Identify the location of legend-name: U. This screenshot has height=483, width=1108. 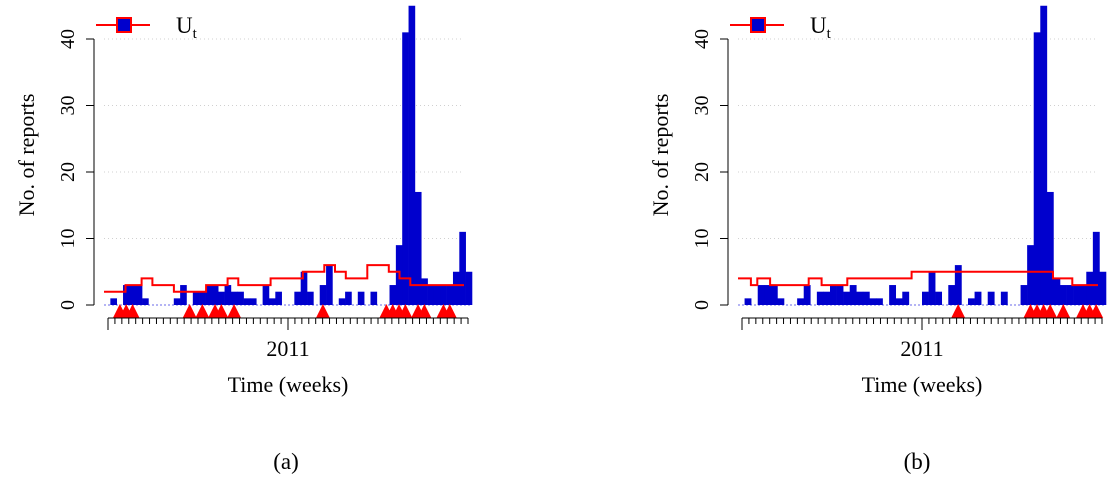
(818, 25).